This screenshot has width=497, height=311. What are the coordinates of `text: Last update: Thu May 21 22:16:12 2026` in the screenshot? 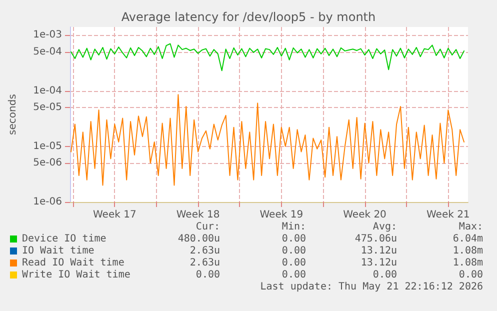 It's located at (372, 287).